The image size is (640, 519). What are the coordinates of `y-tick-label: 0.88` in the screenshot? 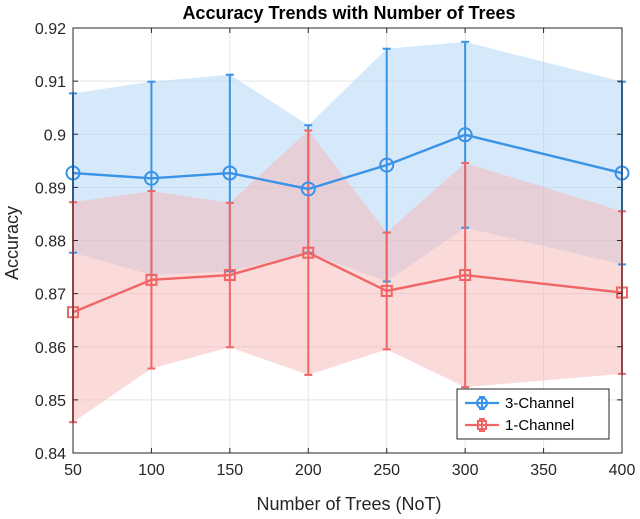 It's located at (50, 242).